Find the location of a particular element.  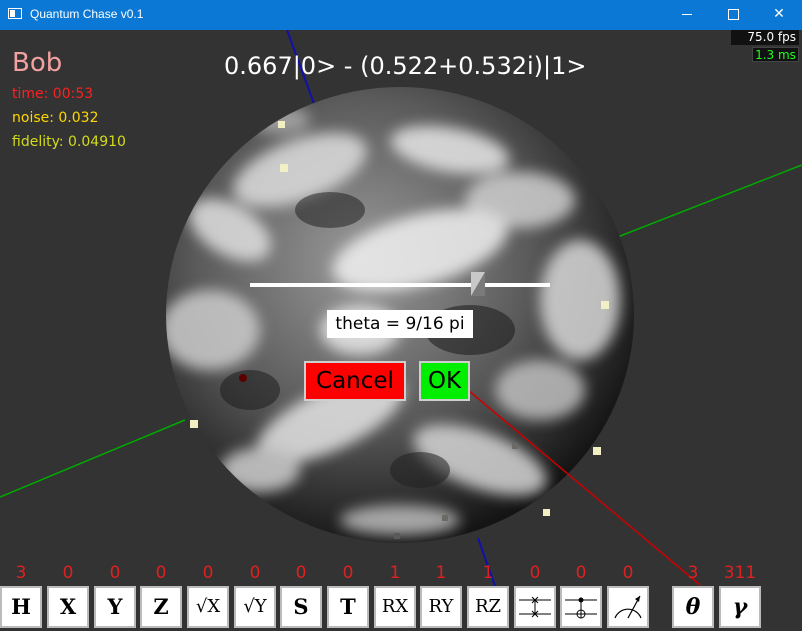

gate-h-button: H is located at coordinates (21, 607).